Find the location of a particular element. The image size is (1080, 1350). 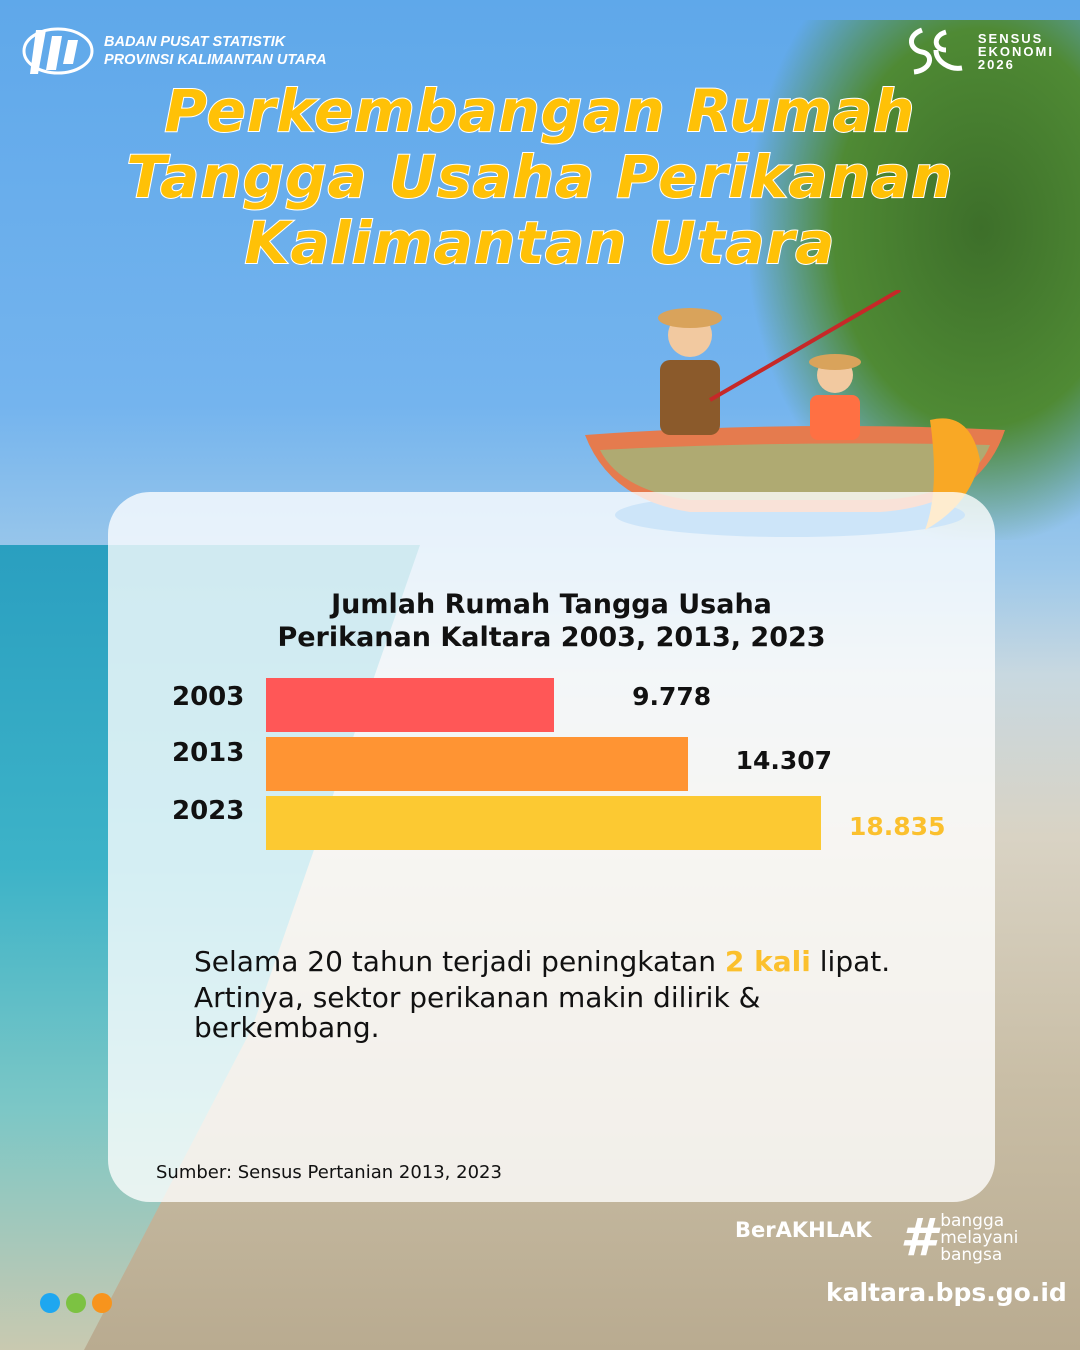

bar-2013 is located at coordinates (477, 764).